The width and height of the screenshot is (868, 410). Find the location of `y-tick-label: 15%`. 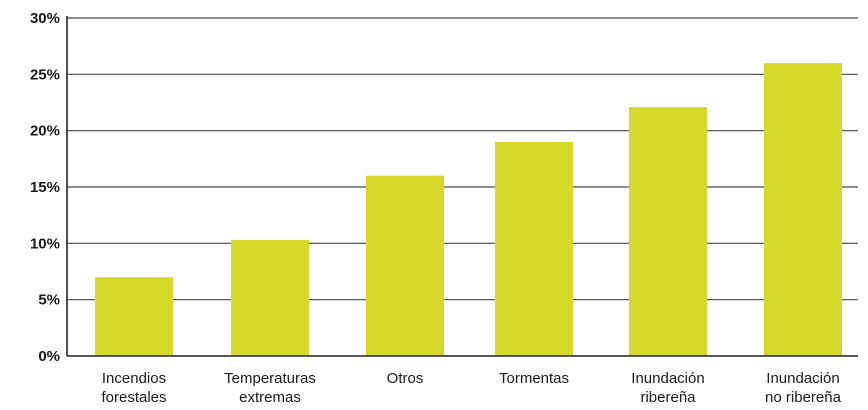

y-tick-label: 15% is located at coordinates (45, 187).